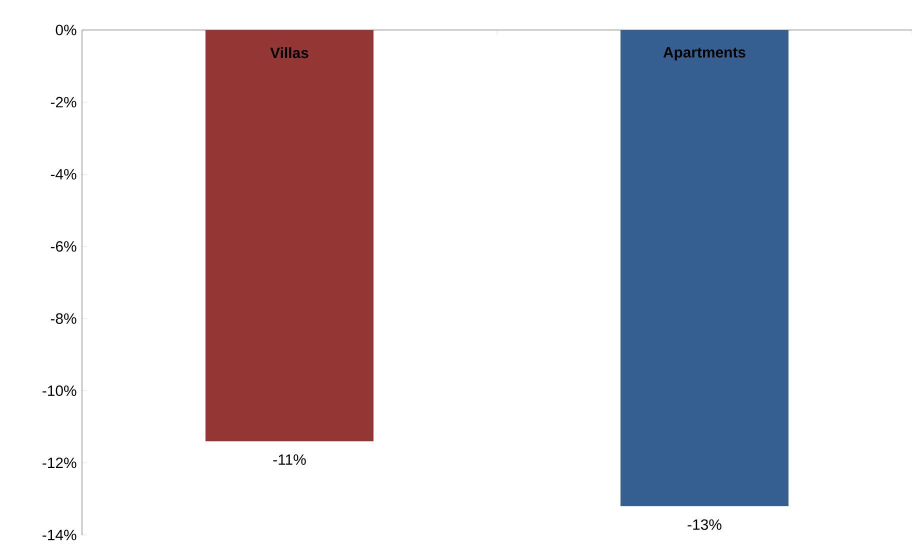 This screenshot has width=912, height=547. Describe the element at coordinates (66, 30) in the screenshot. I see `y-tick-label: 0%` at that location.